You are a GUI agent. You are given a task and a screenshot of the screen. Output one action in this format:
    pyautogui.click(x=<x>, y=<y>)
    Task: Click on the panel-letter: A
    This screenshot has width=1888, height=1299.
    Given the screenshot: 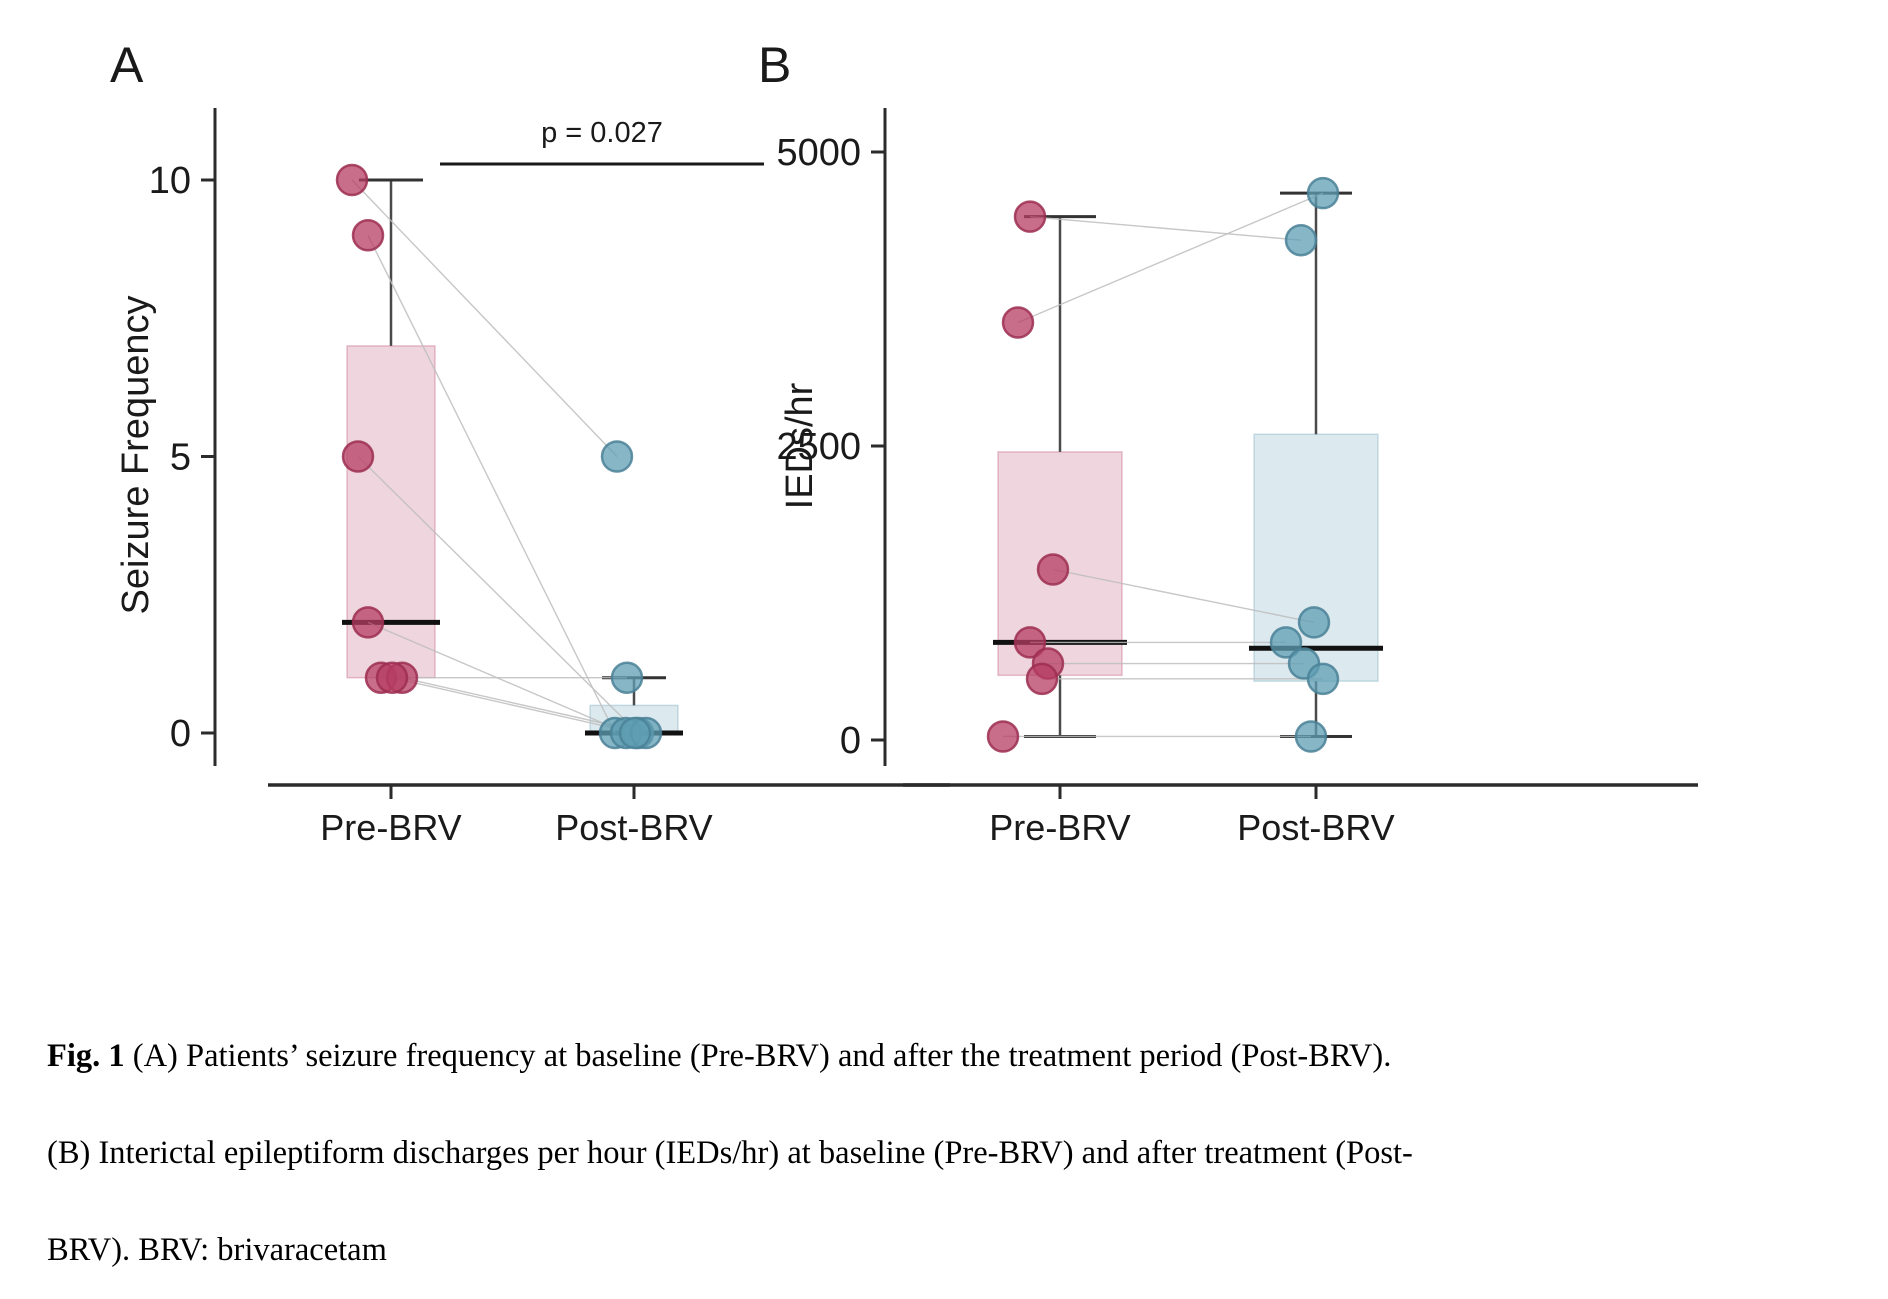 What is the action you would take?
    pyautogui.click(x=127, y=65)
    